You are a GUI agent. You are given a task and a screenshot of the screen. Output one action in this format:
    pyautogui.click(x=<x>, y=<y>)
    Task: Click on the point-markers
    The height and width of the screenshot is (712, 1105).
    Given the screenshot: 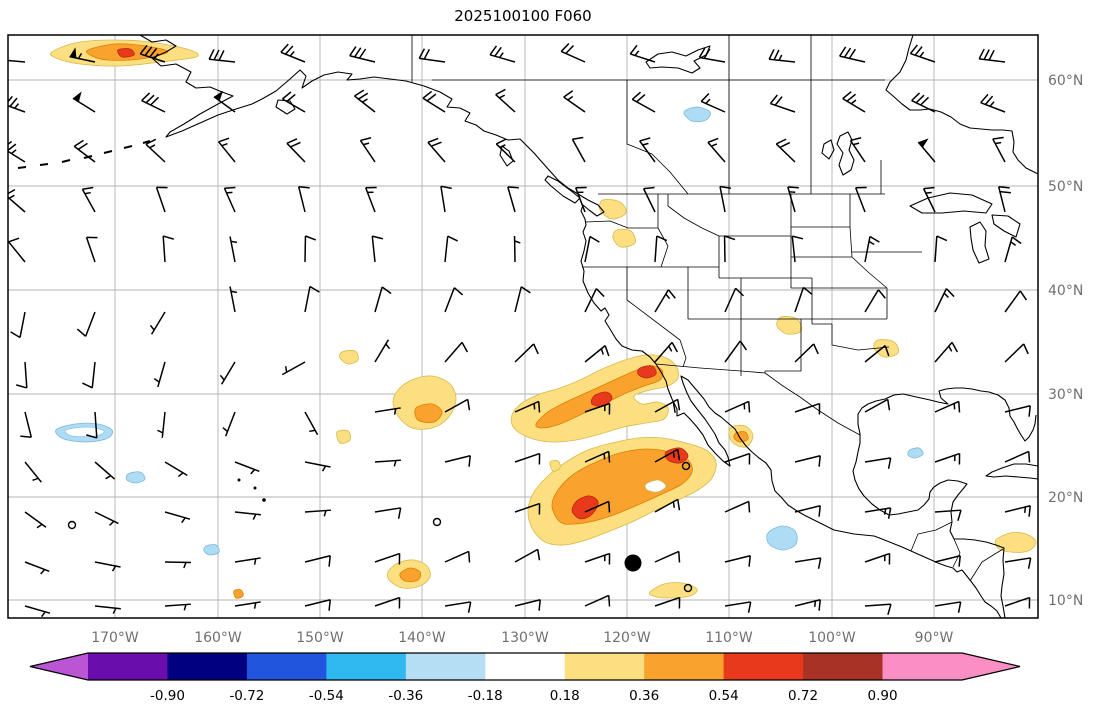 What is the action you would take?
    pyautogui.click(x=438, y=575)
    